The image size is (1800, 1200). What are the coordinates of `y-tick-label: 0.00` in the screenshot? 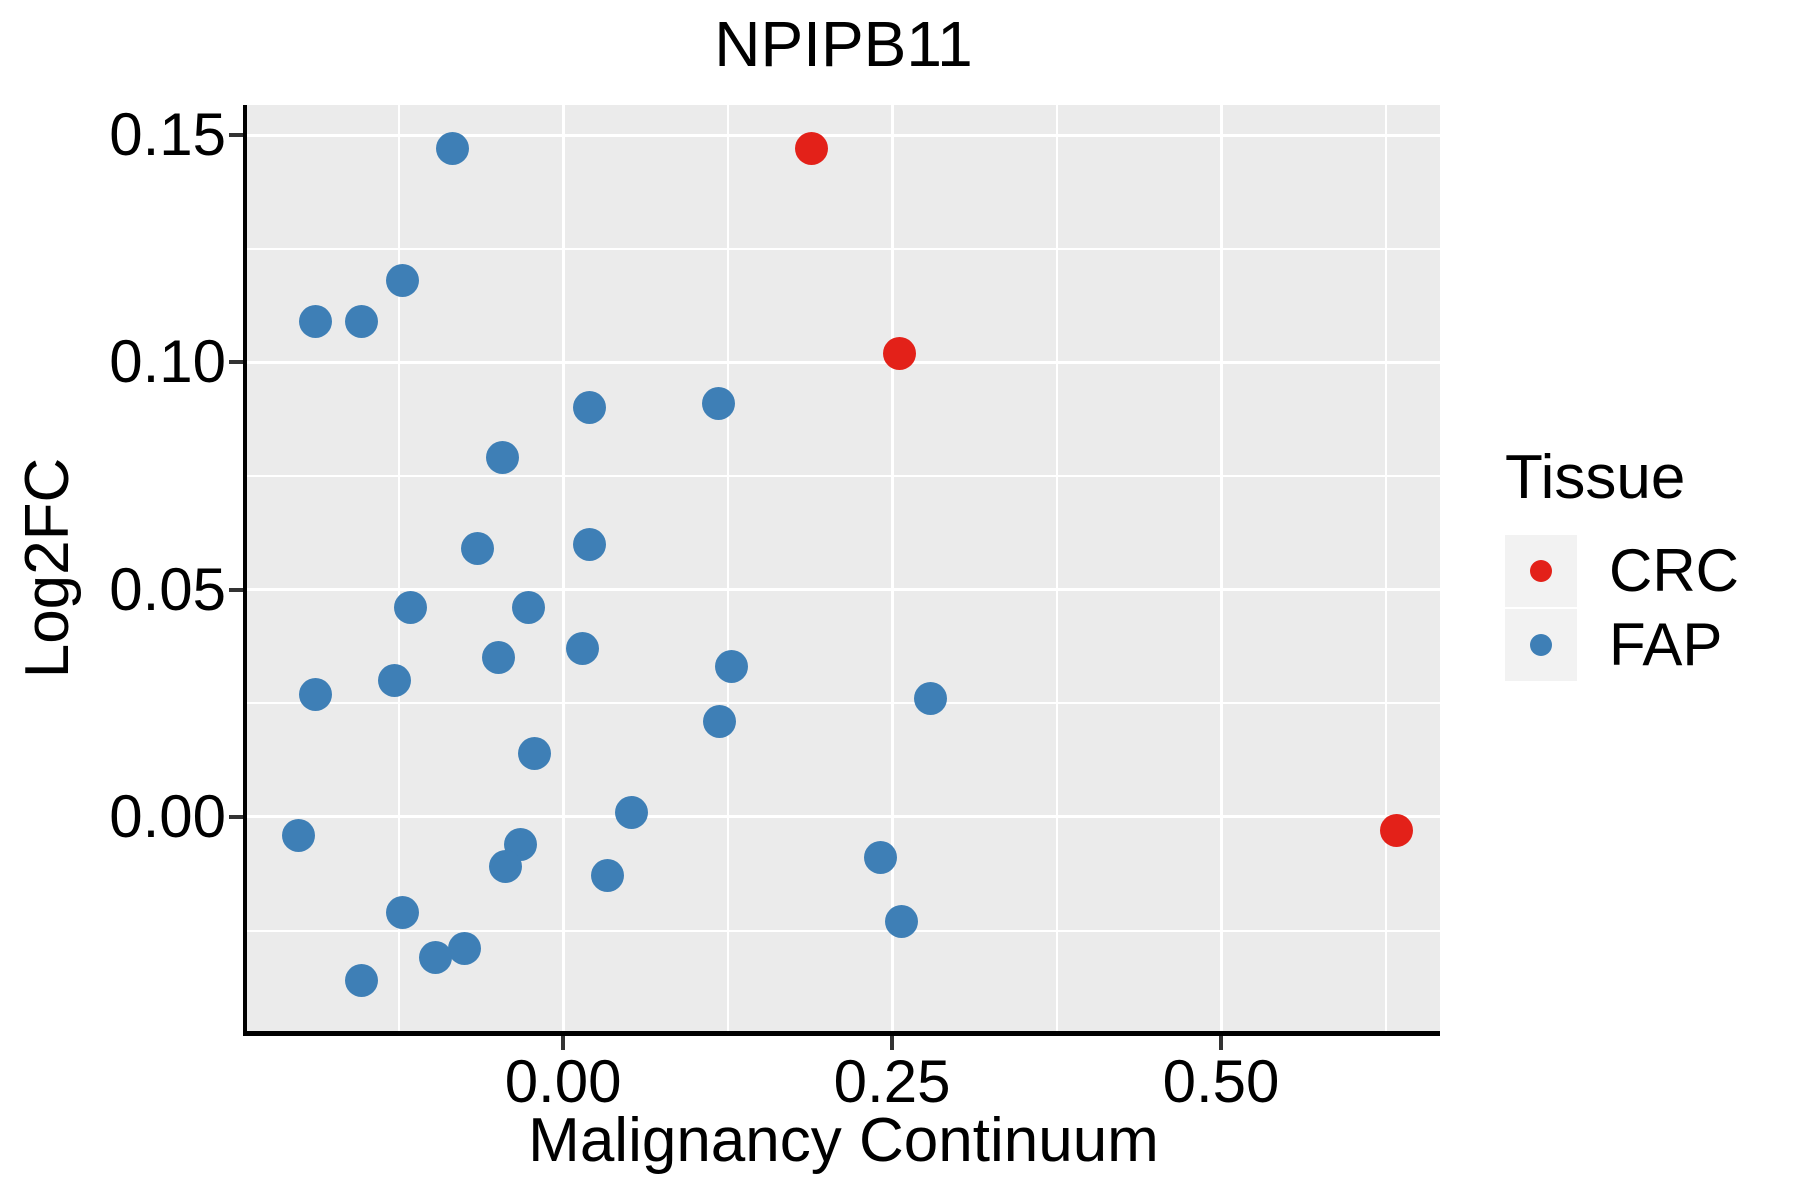 It's located at (167, 816).